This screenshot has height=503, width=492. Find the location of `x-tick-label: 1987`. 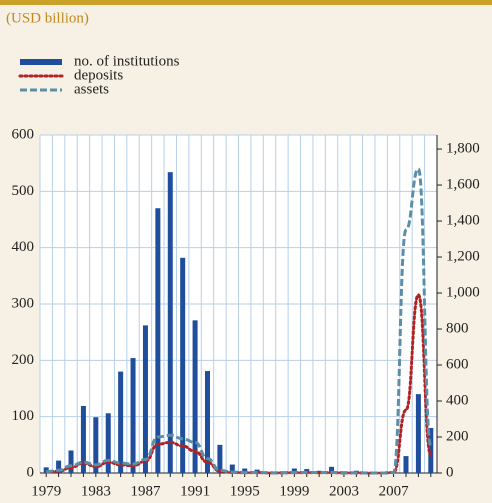

x-tick-label: 1987 is located at coordinates (145, 491).